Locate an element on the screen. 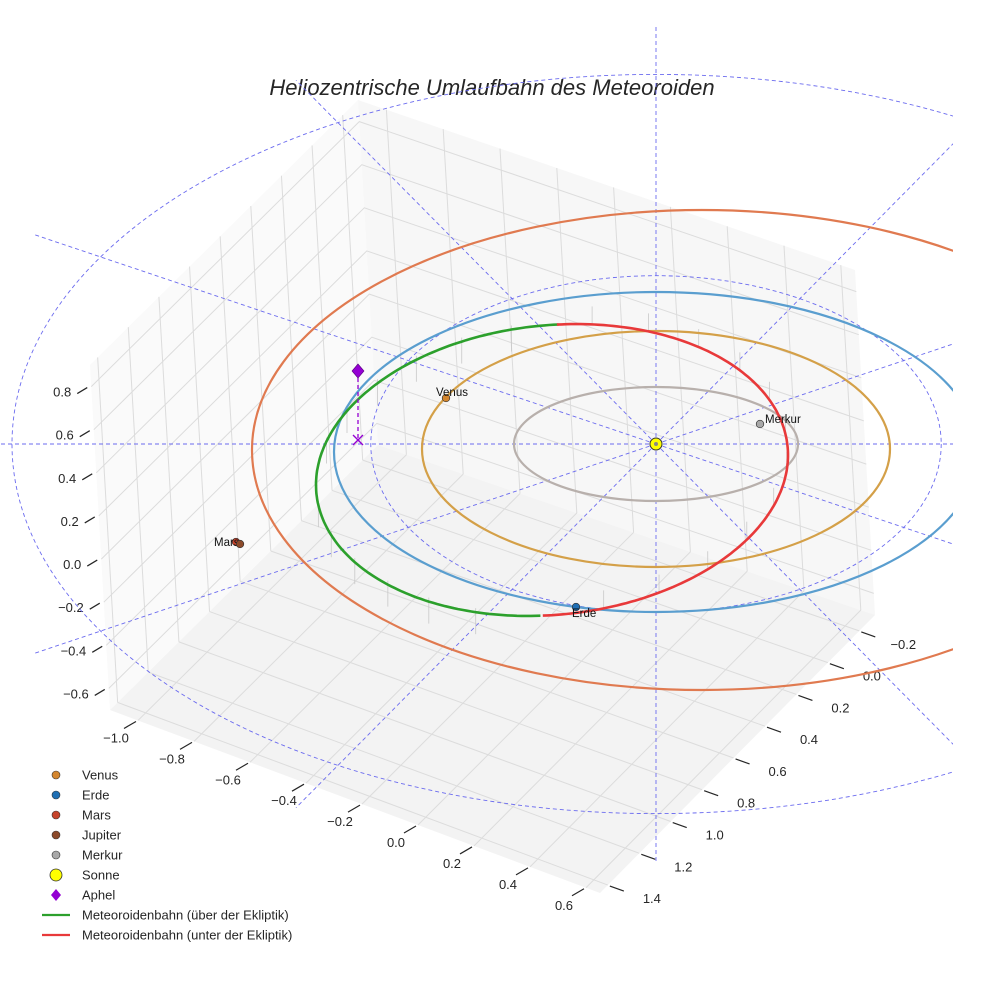 This screenshot has height=984, width=984. meteoroid-orbit is located at coordinates (552, 470).